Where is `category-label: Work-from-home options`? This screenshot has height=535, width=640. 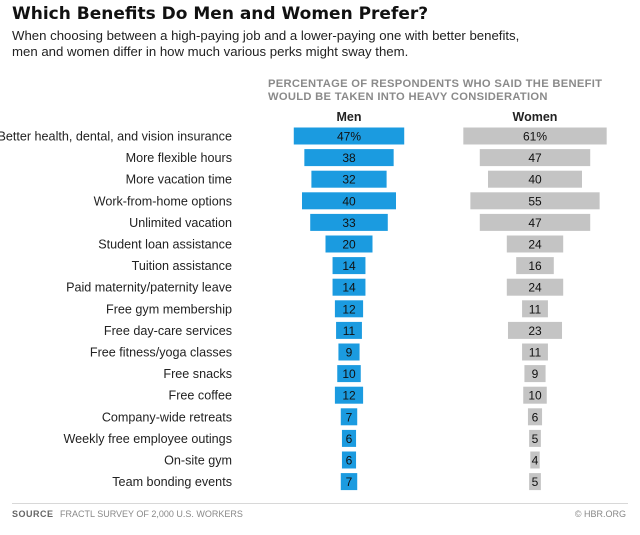 category-label: Work-from-home options is located at coordinates (163, 201).